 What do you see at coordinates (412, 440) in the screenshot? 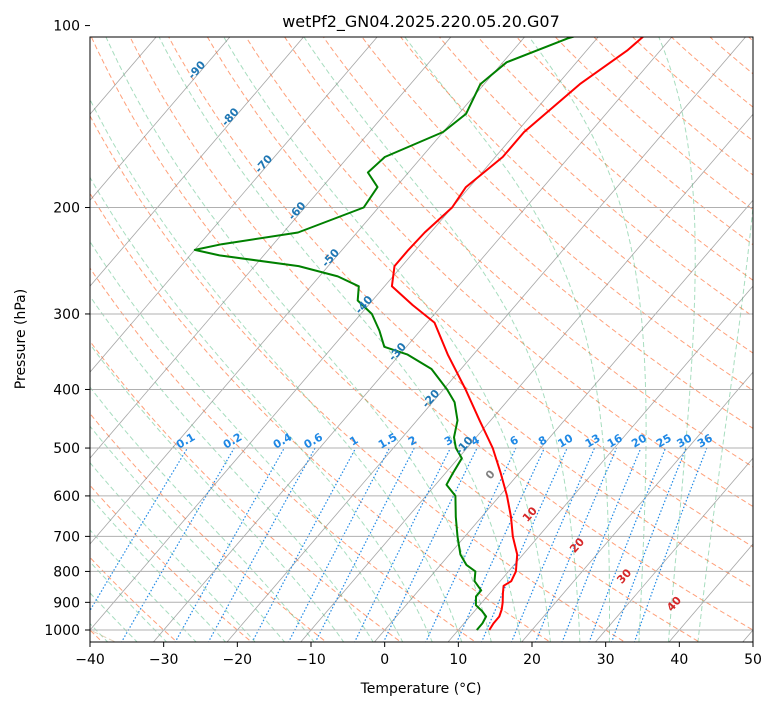
I see `mixing-ratio-label: 2` at bounding box center [412, 440].